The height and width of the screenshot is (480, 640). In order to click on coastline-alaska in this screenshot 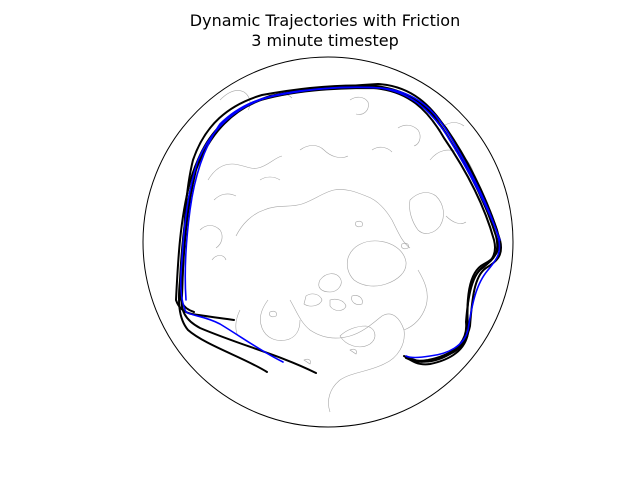, I will do `click(268, 320)`.